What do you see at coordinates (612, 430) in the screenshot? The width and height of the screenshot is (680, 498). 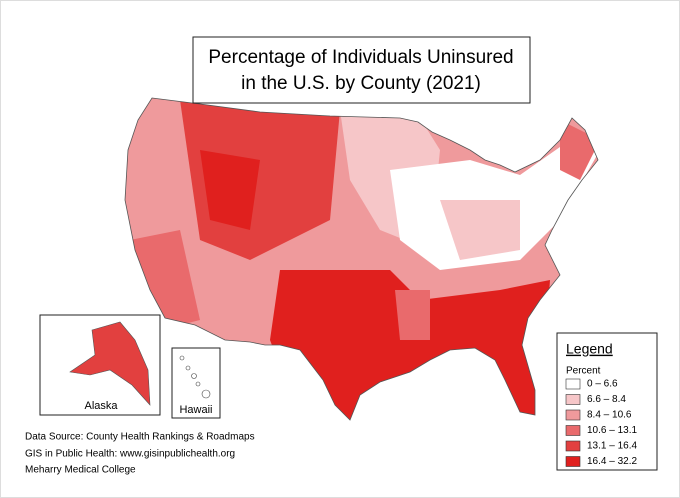 I see `legend-label: 10.6 – 13.1` at bounding box center [612, 430].